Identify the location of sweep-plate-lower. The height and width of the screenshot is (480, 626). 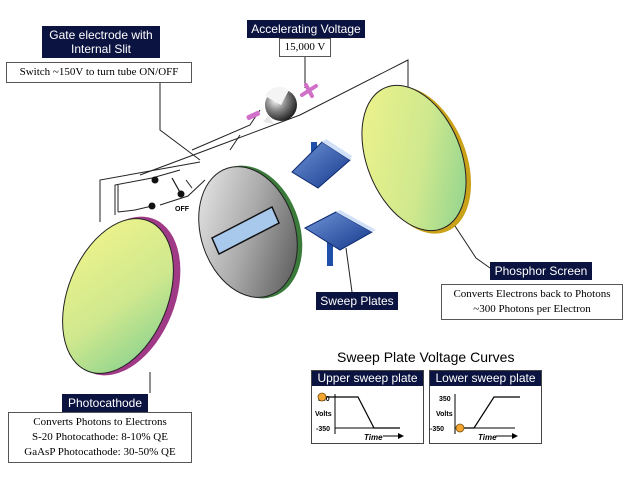
(339, 238).